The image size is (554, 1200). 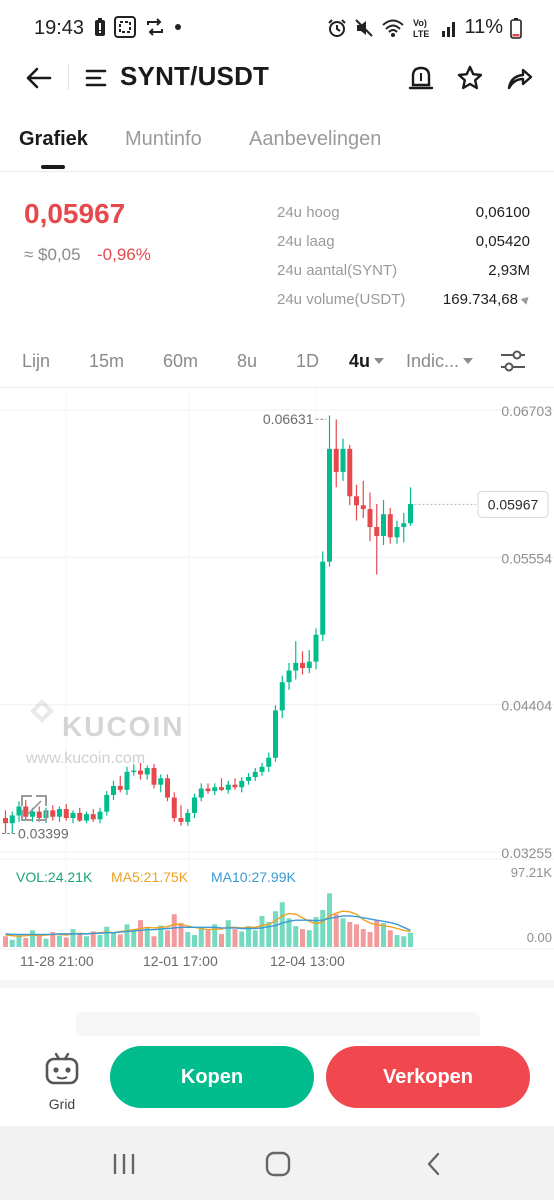 What do you see at coordinates (513, 361) in the screenshot?
I see `chart-settings-button` at bounding box center [513, 361].